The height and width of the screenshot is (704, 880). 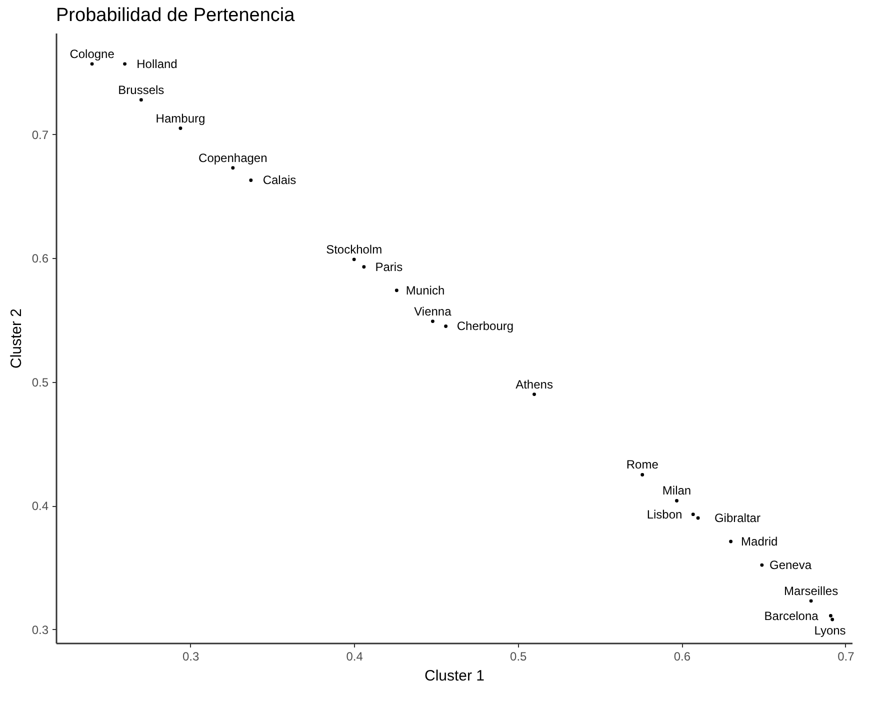 I want to click on data-label: Marseilles, so click(x=811, y=591).